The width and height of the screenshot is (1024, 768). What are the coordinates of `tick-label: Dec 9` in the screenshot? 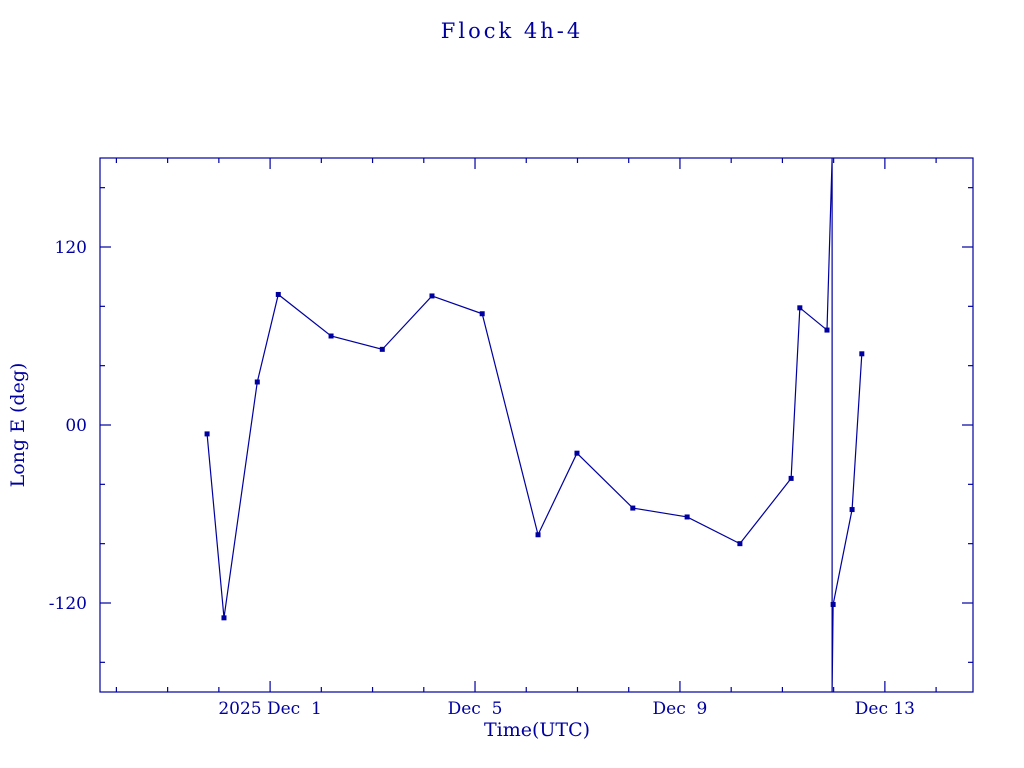 It's located at (680, 709).